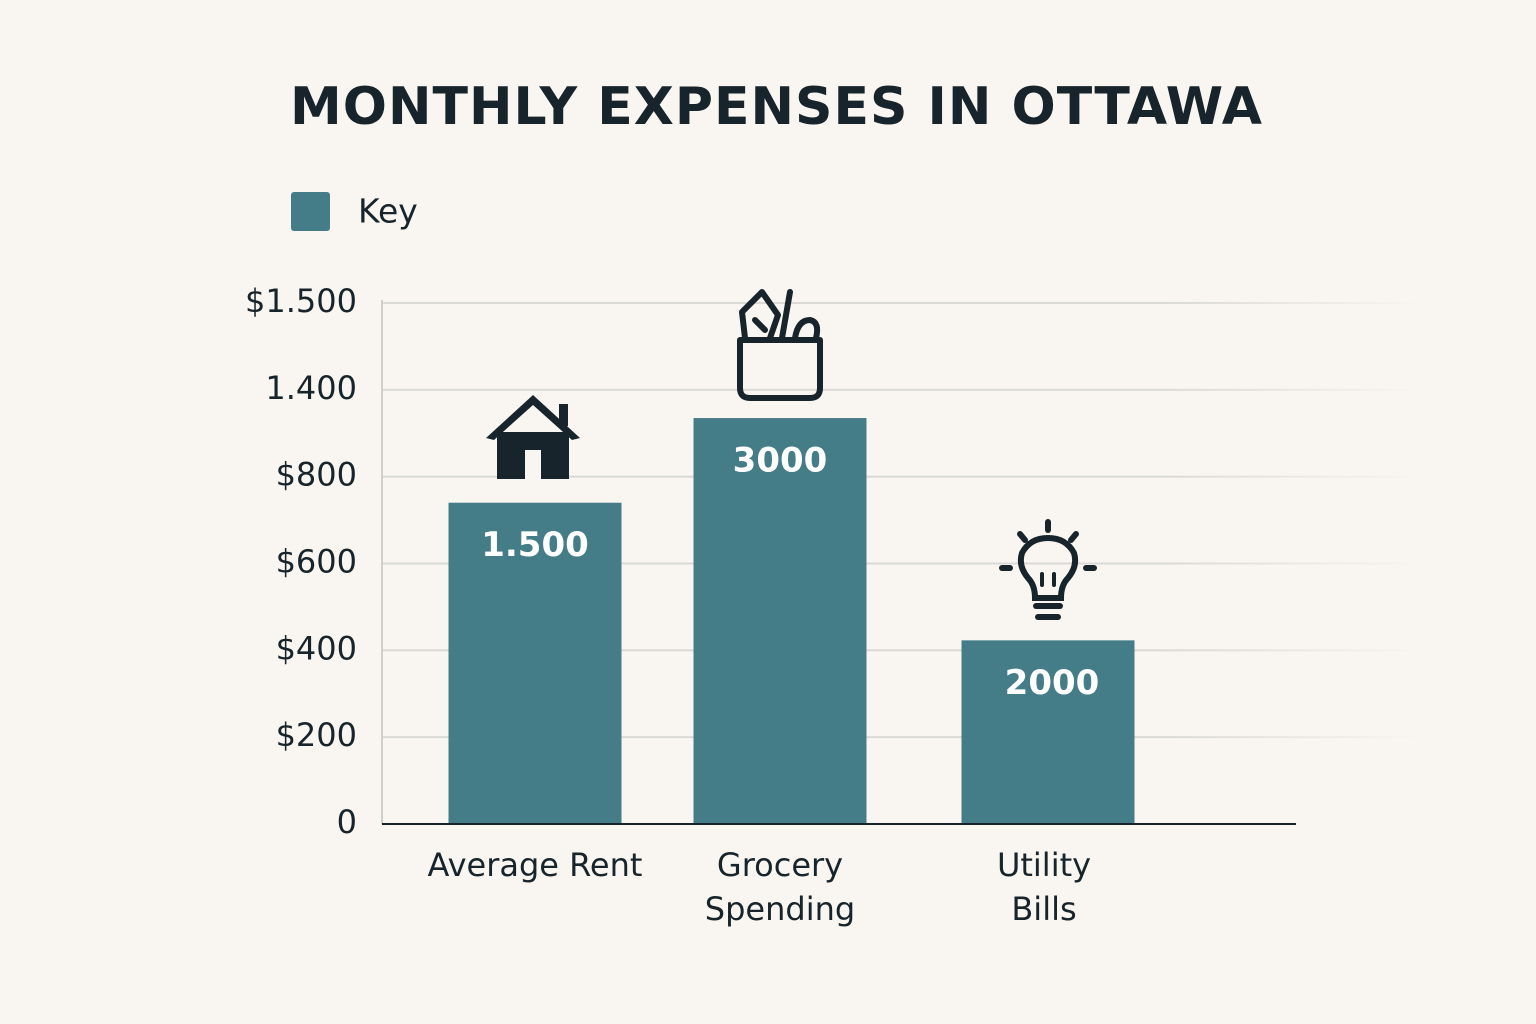  What do you see at coordinates (1052, 683) in the screenshot?
I see `bar-annotation: 2000` at bounding box center [1052, 683].